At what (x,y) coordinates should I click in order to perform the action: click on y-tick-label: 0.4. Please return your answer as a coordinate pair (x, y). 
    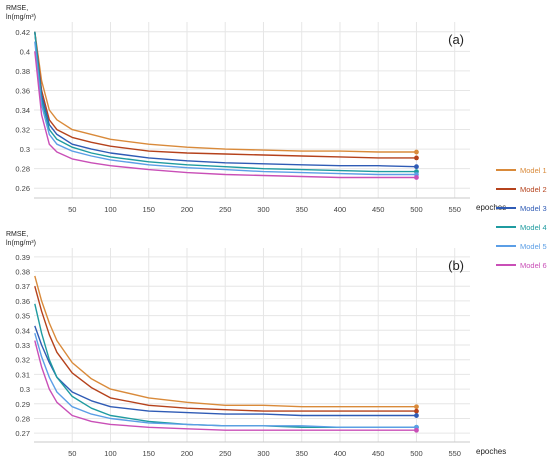
    Looking at the image, I should click on (25, 51).